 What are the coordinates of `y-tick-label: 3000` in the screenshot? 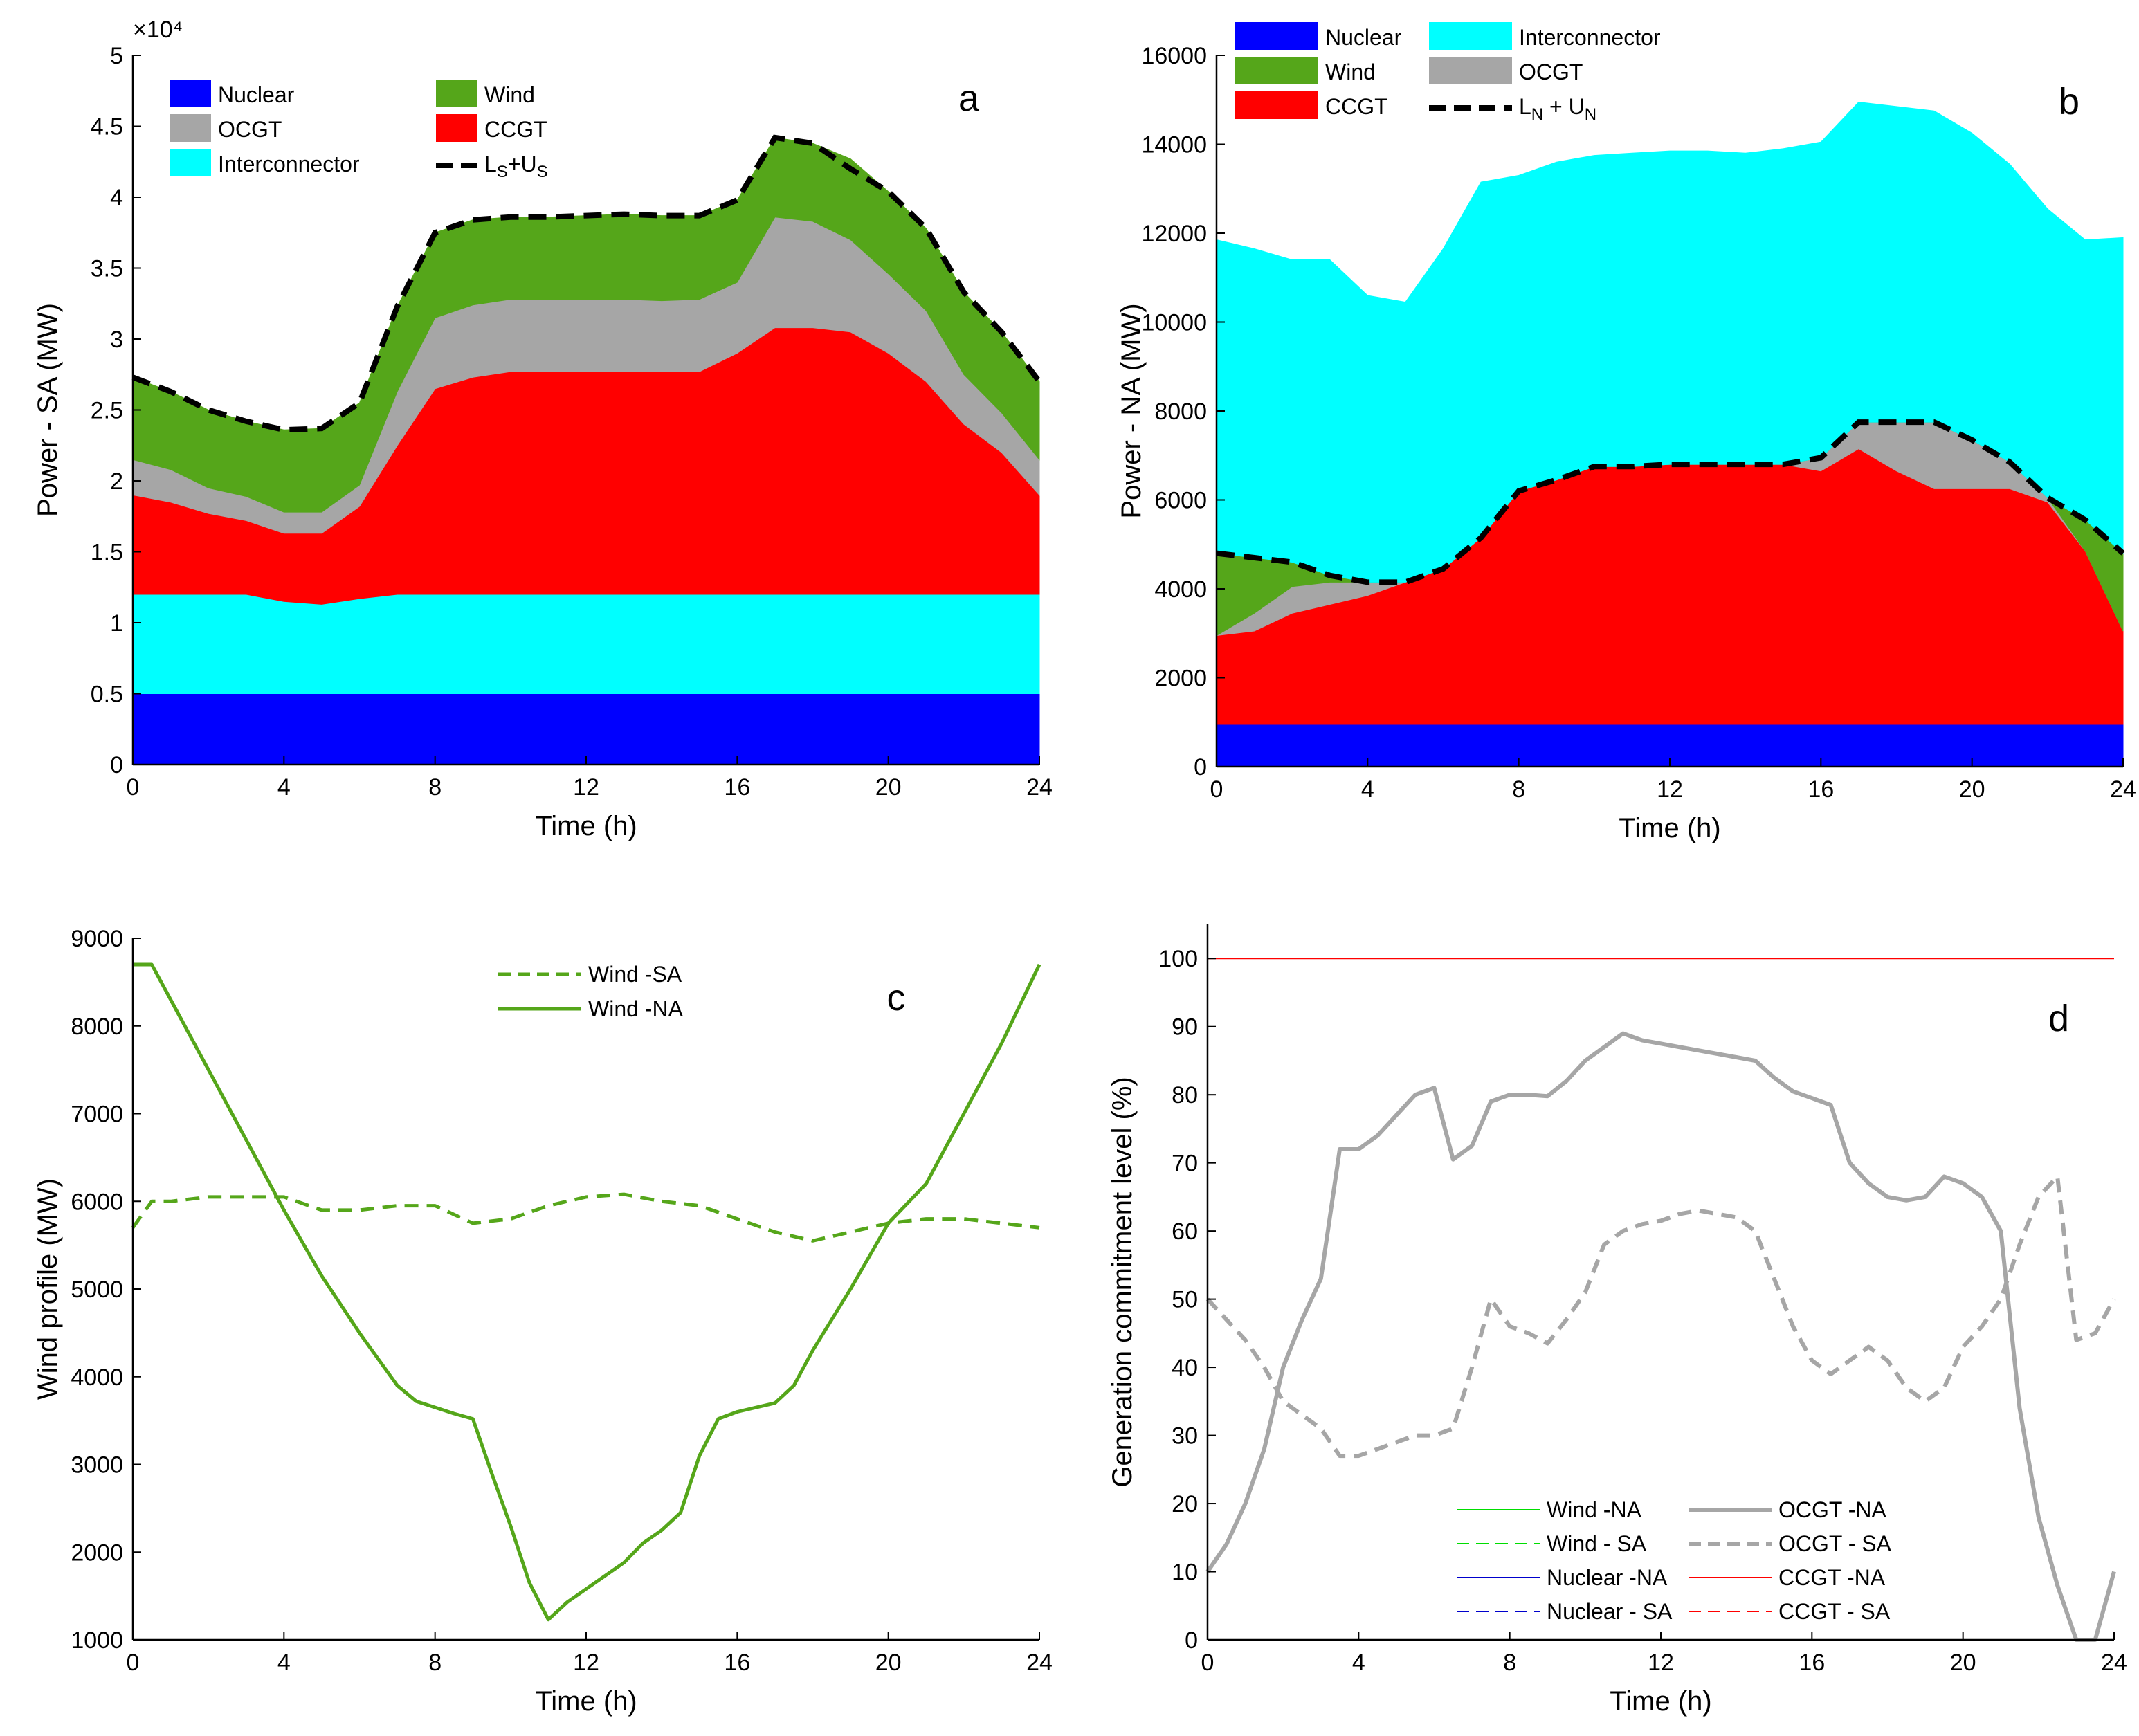 It's located at (97, 1465).